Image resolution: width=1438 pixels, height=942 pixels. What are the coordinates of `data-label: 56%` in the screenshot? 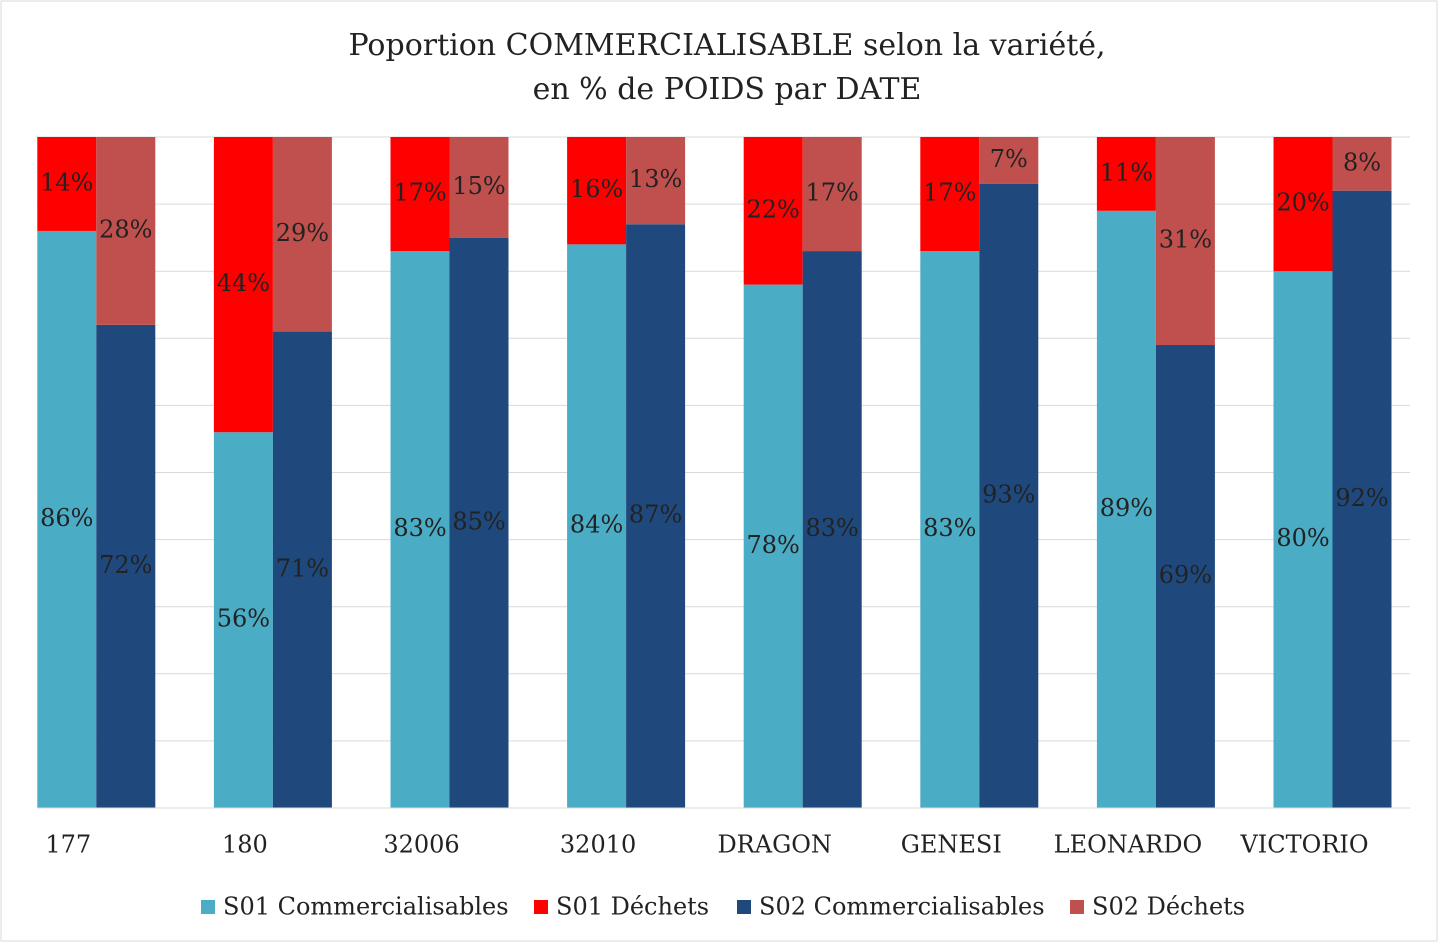 It's located at (243, 619).